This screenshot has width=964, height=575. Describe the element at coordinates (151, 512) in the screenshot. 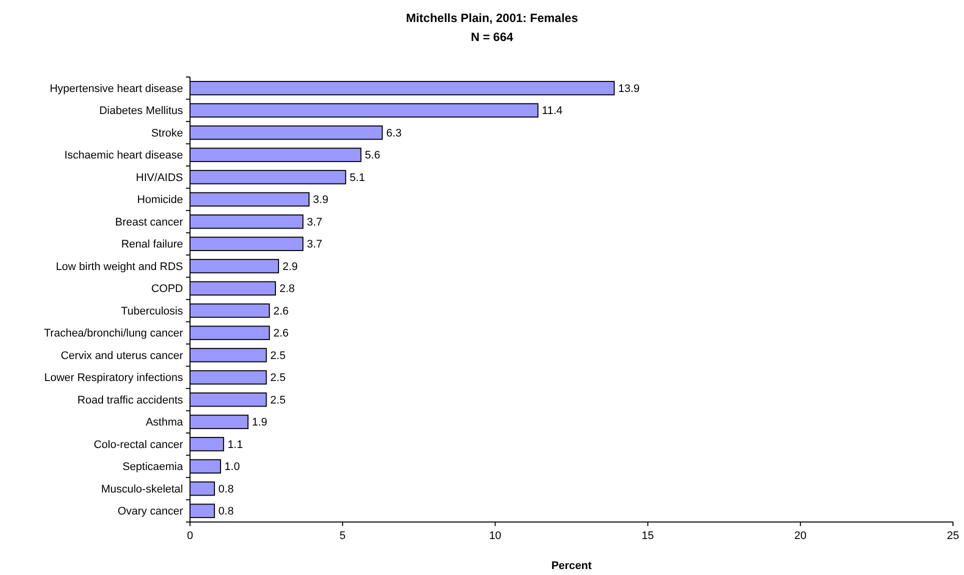

I see `y-tick-label: Ovary cancer` at that location.